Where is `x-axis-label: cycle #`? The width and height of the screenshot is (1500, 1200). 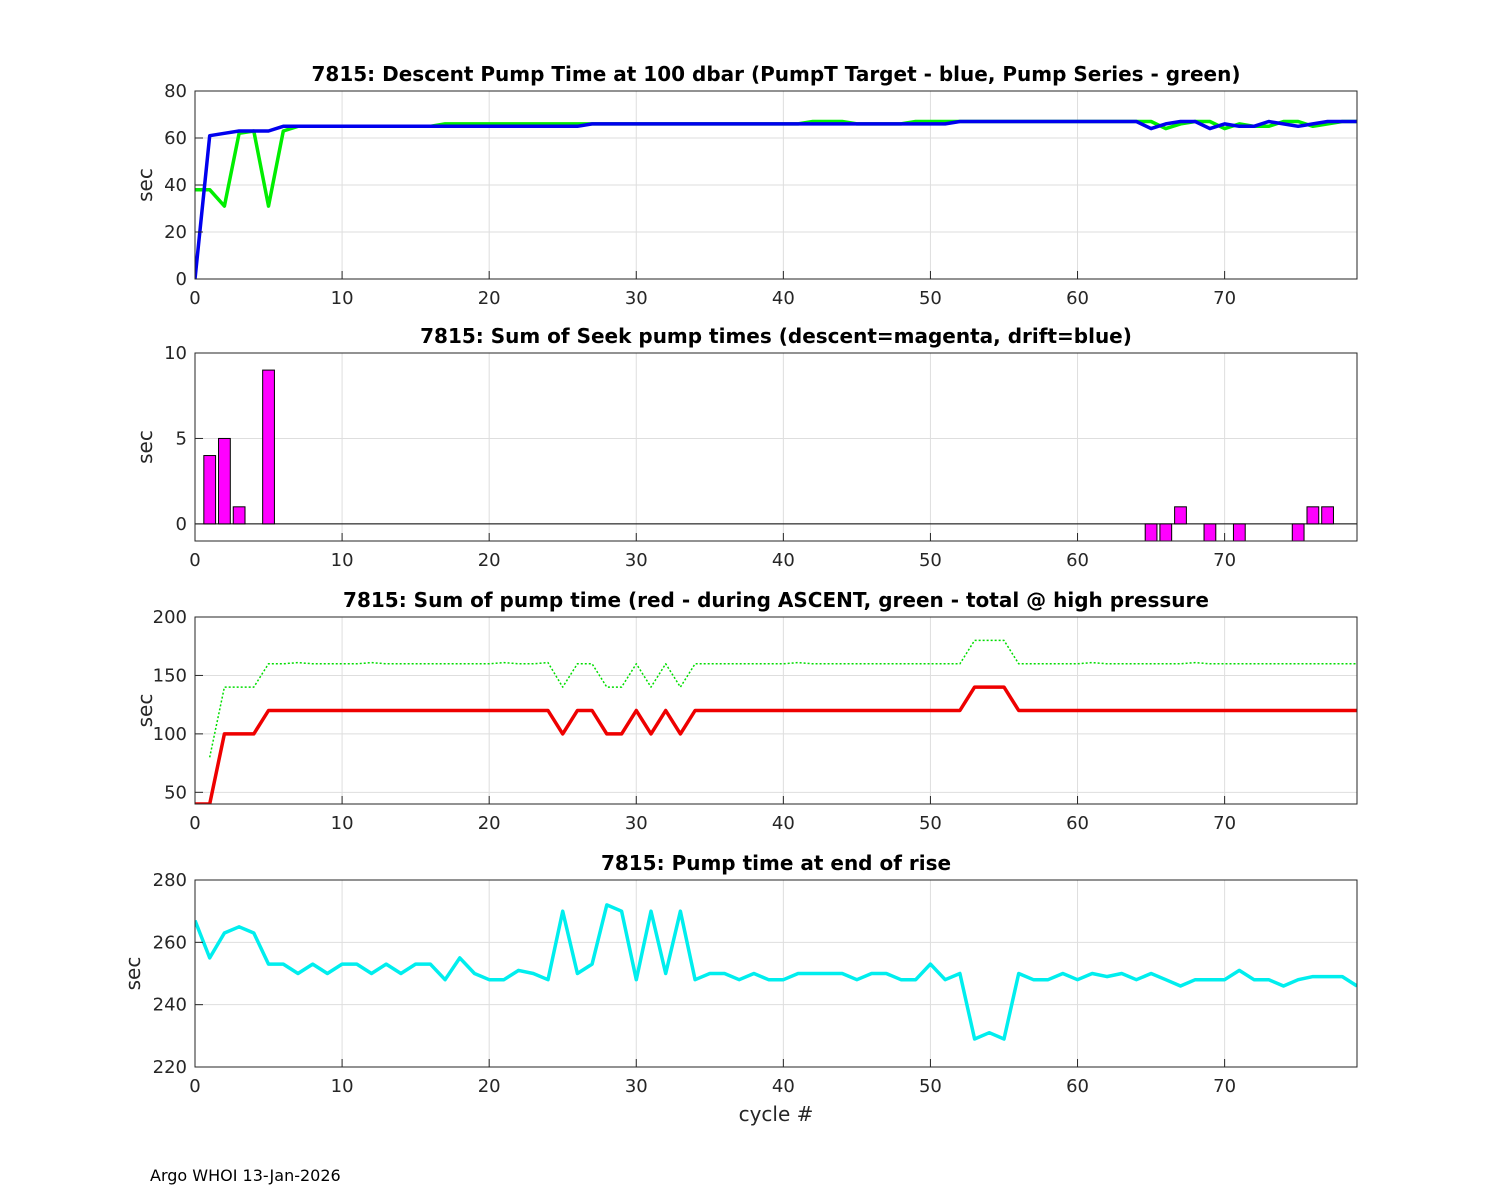
x-axis-label: cycle # is located at coordinates (776, 1114).